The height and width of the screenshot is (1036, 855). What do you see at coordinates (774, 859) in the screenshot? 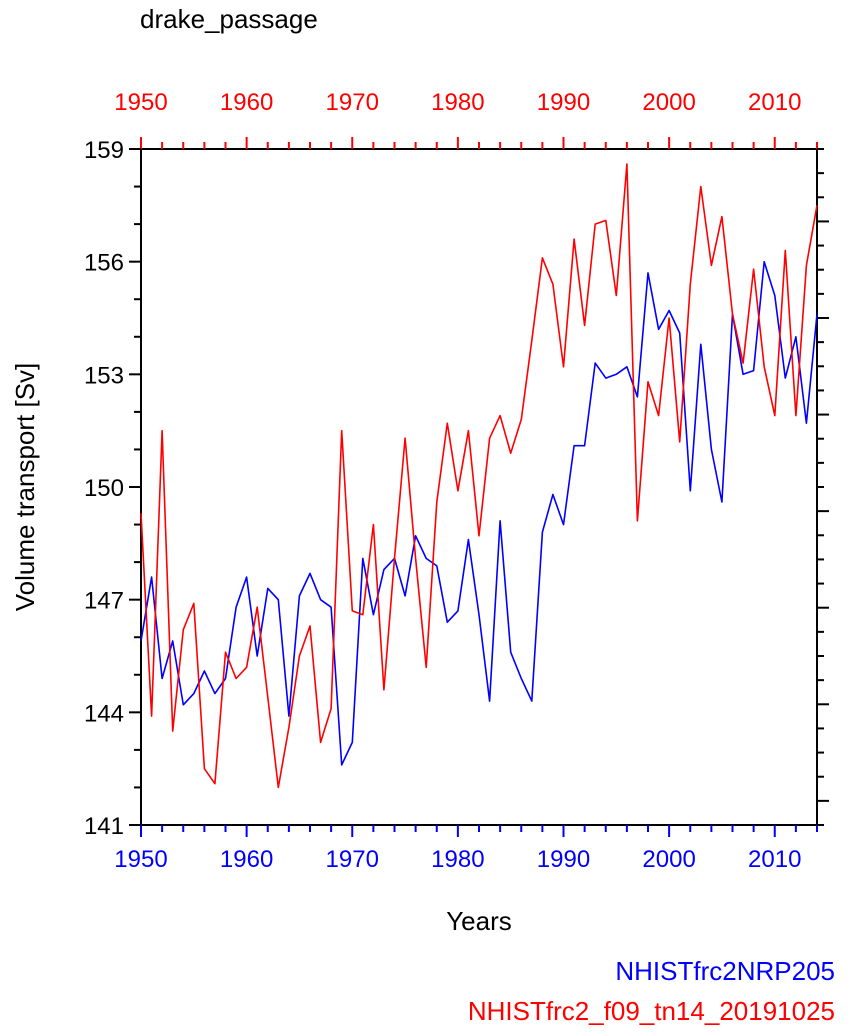
I see `x-tick-label-bottom: 2010` at bounding box center [774, 859].